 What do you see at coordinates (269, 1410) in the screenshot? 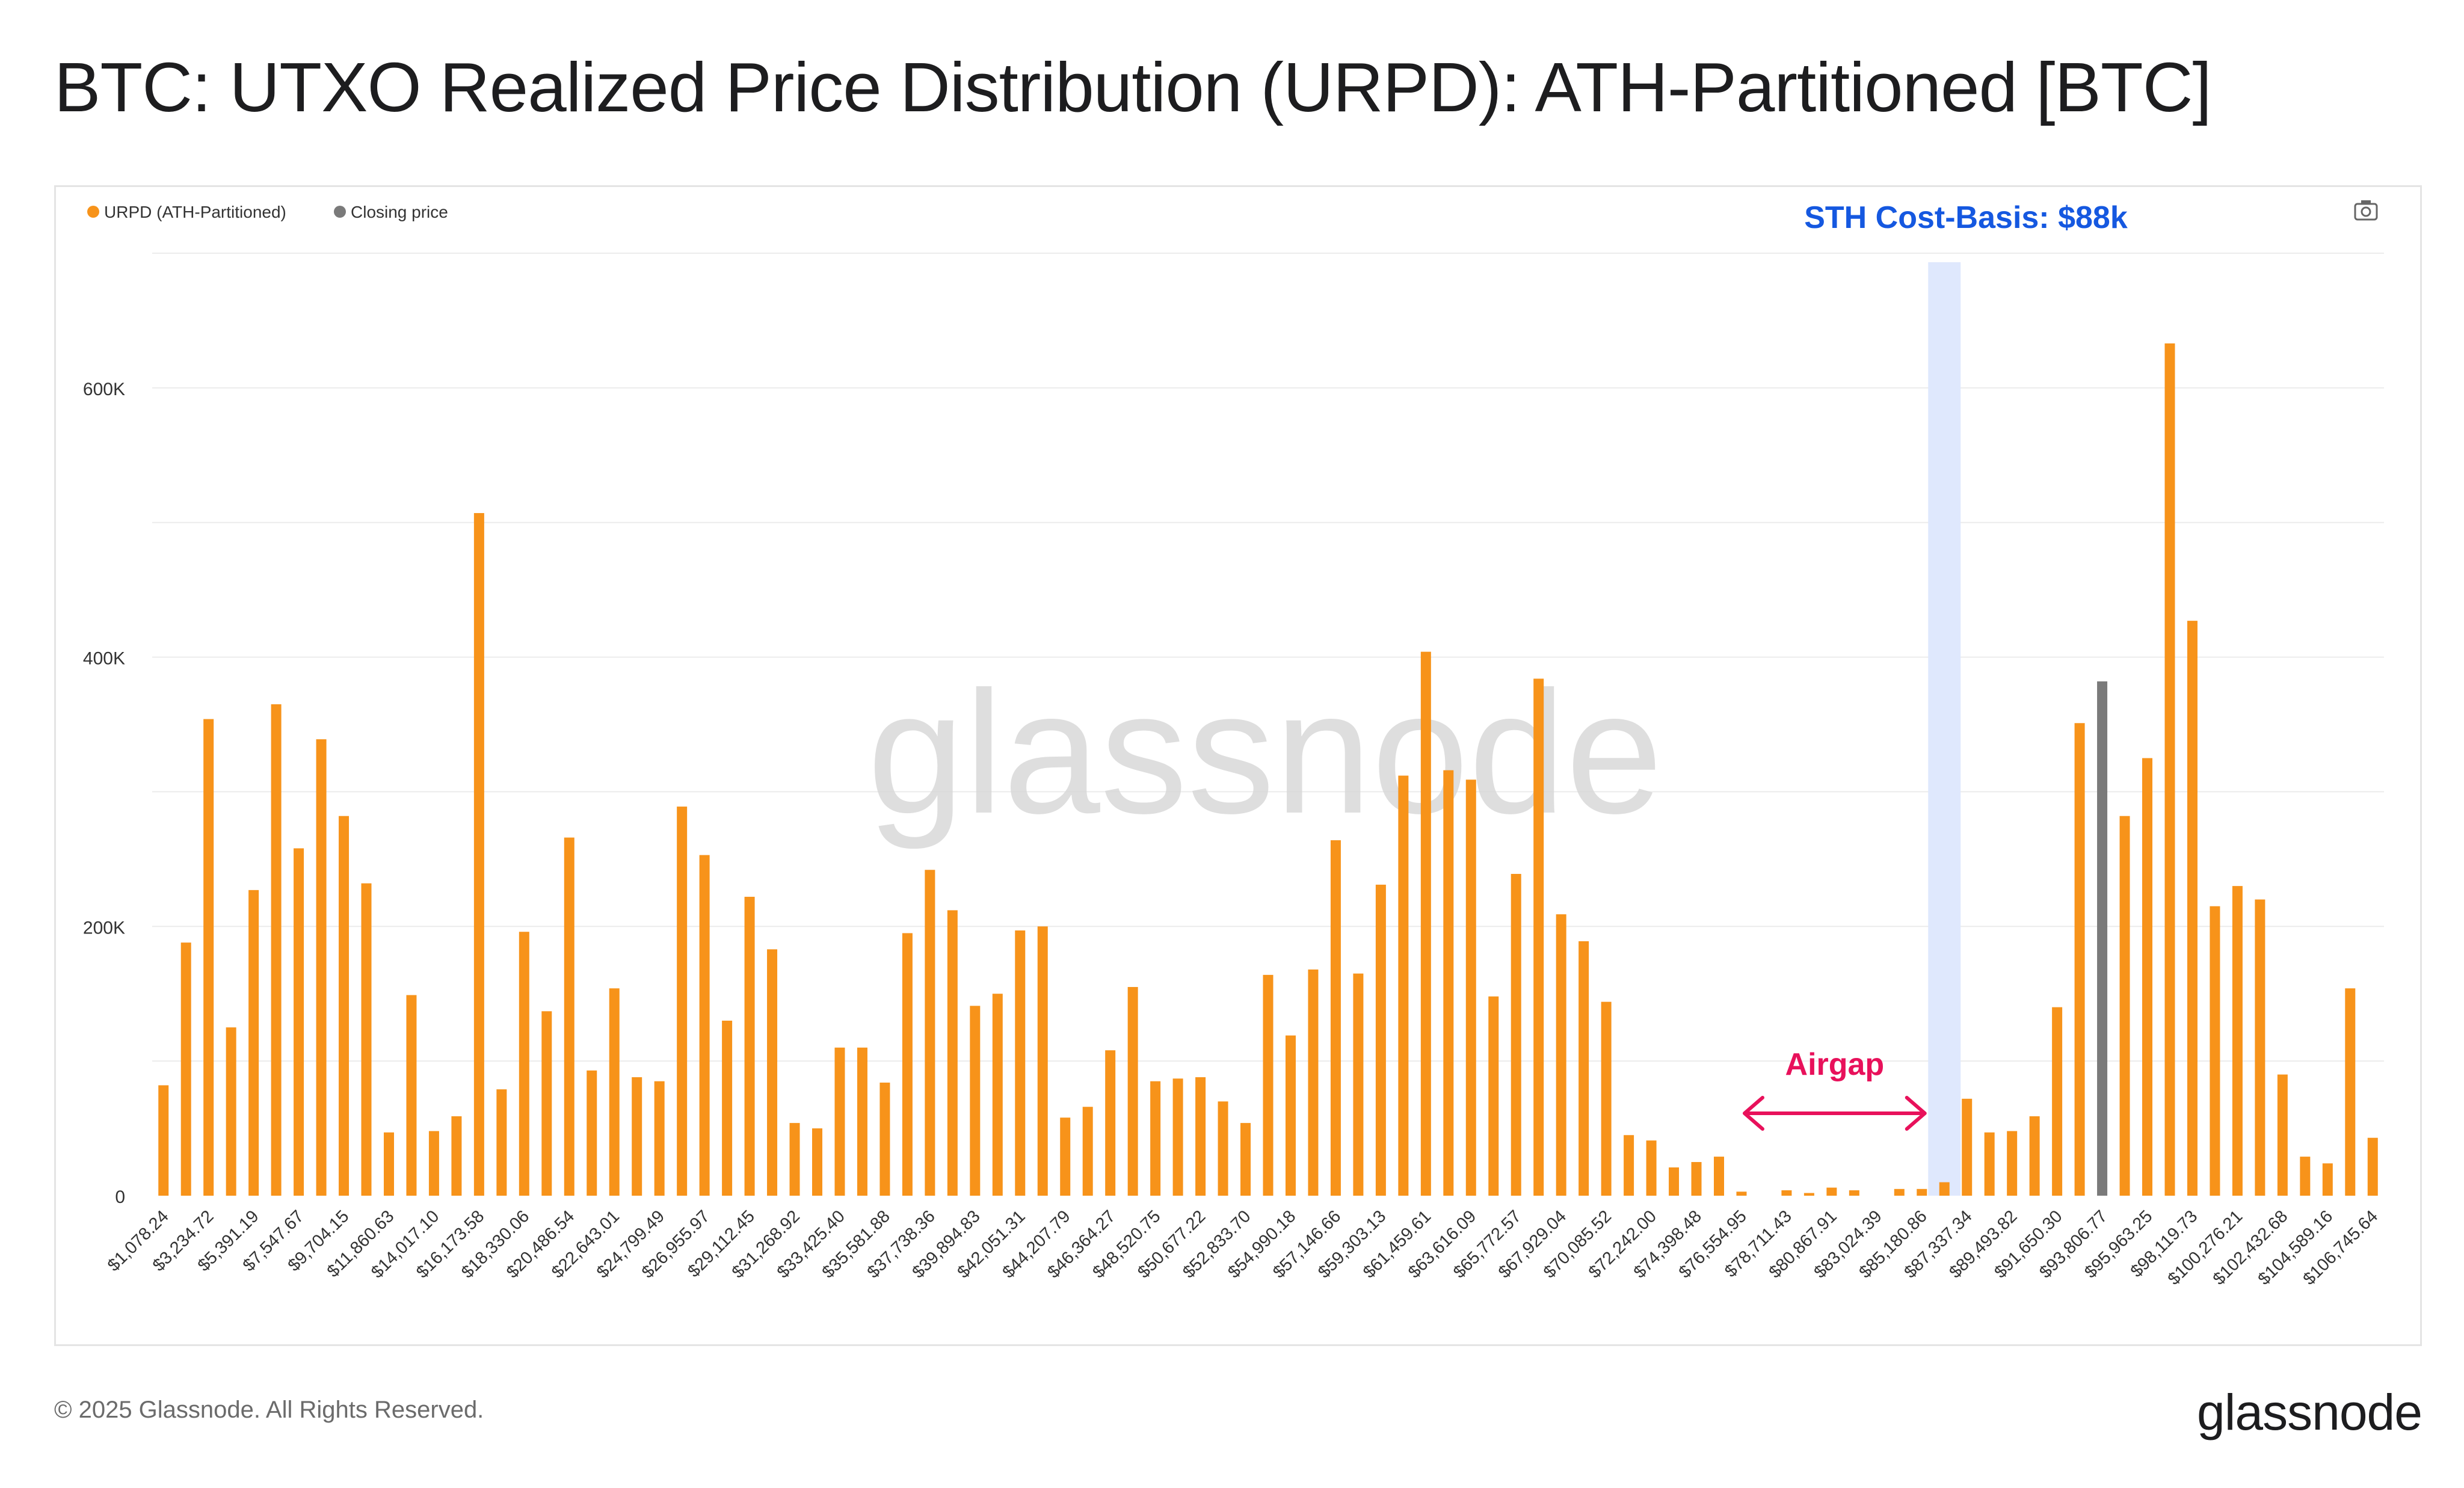
I see `copyright-text: © 2025 Glassnode. All Rights Reserved.` at bounding box center [269, 1410].